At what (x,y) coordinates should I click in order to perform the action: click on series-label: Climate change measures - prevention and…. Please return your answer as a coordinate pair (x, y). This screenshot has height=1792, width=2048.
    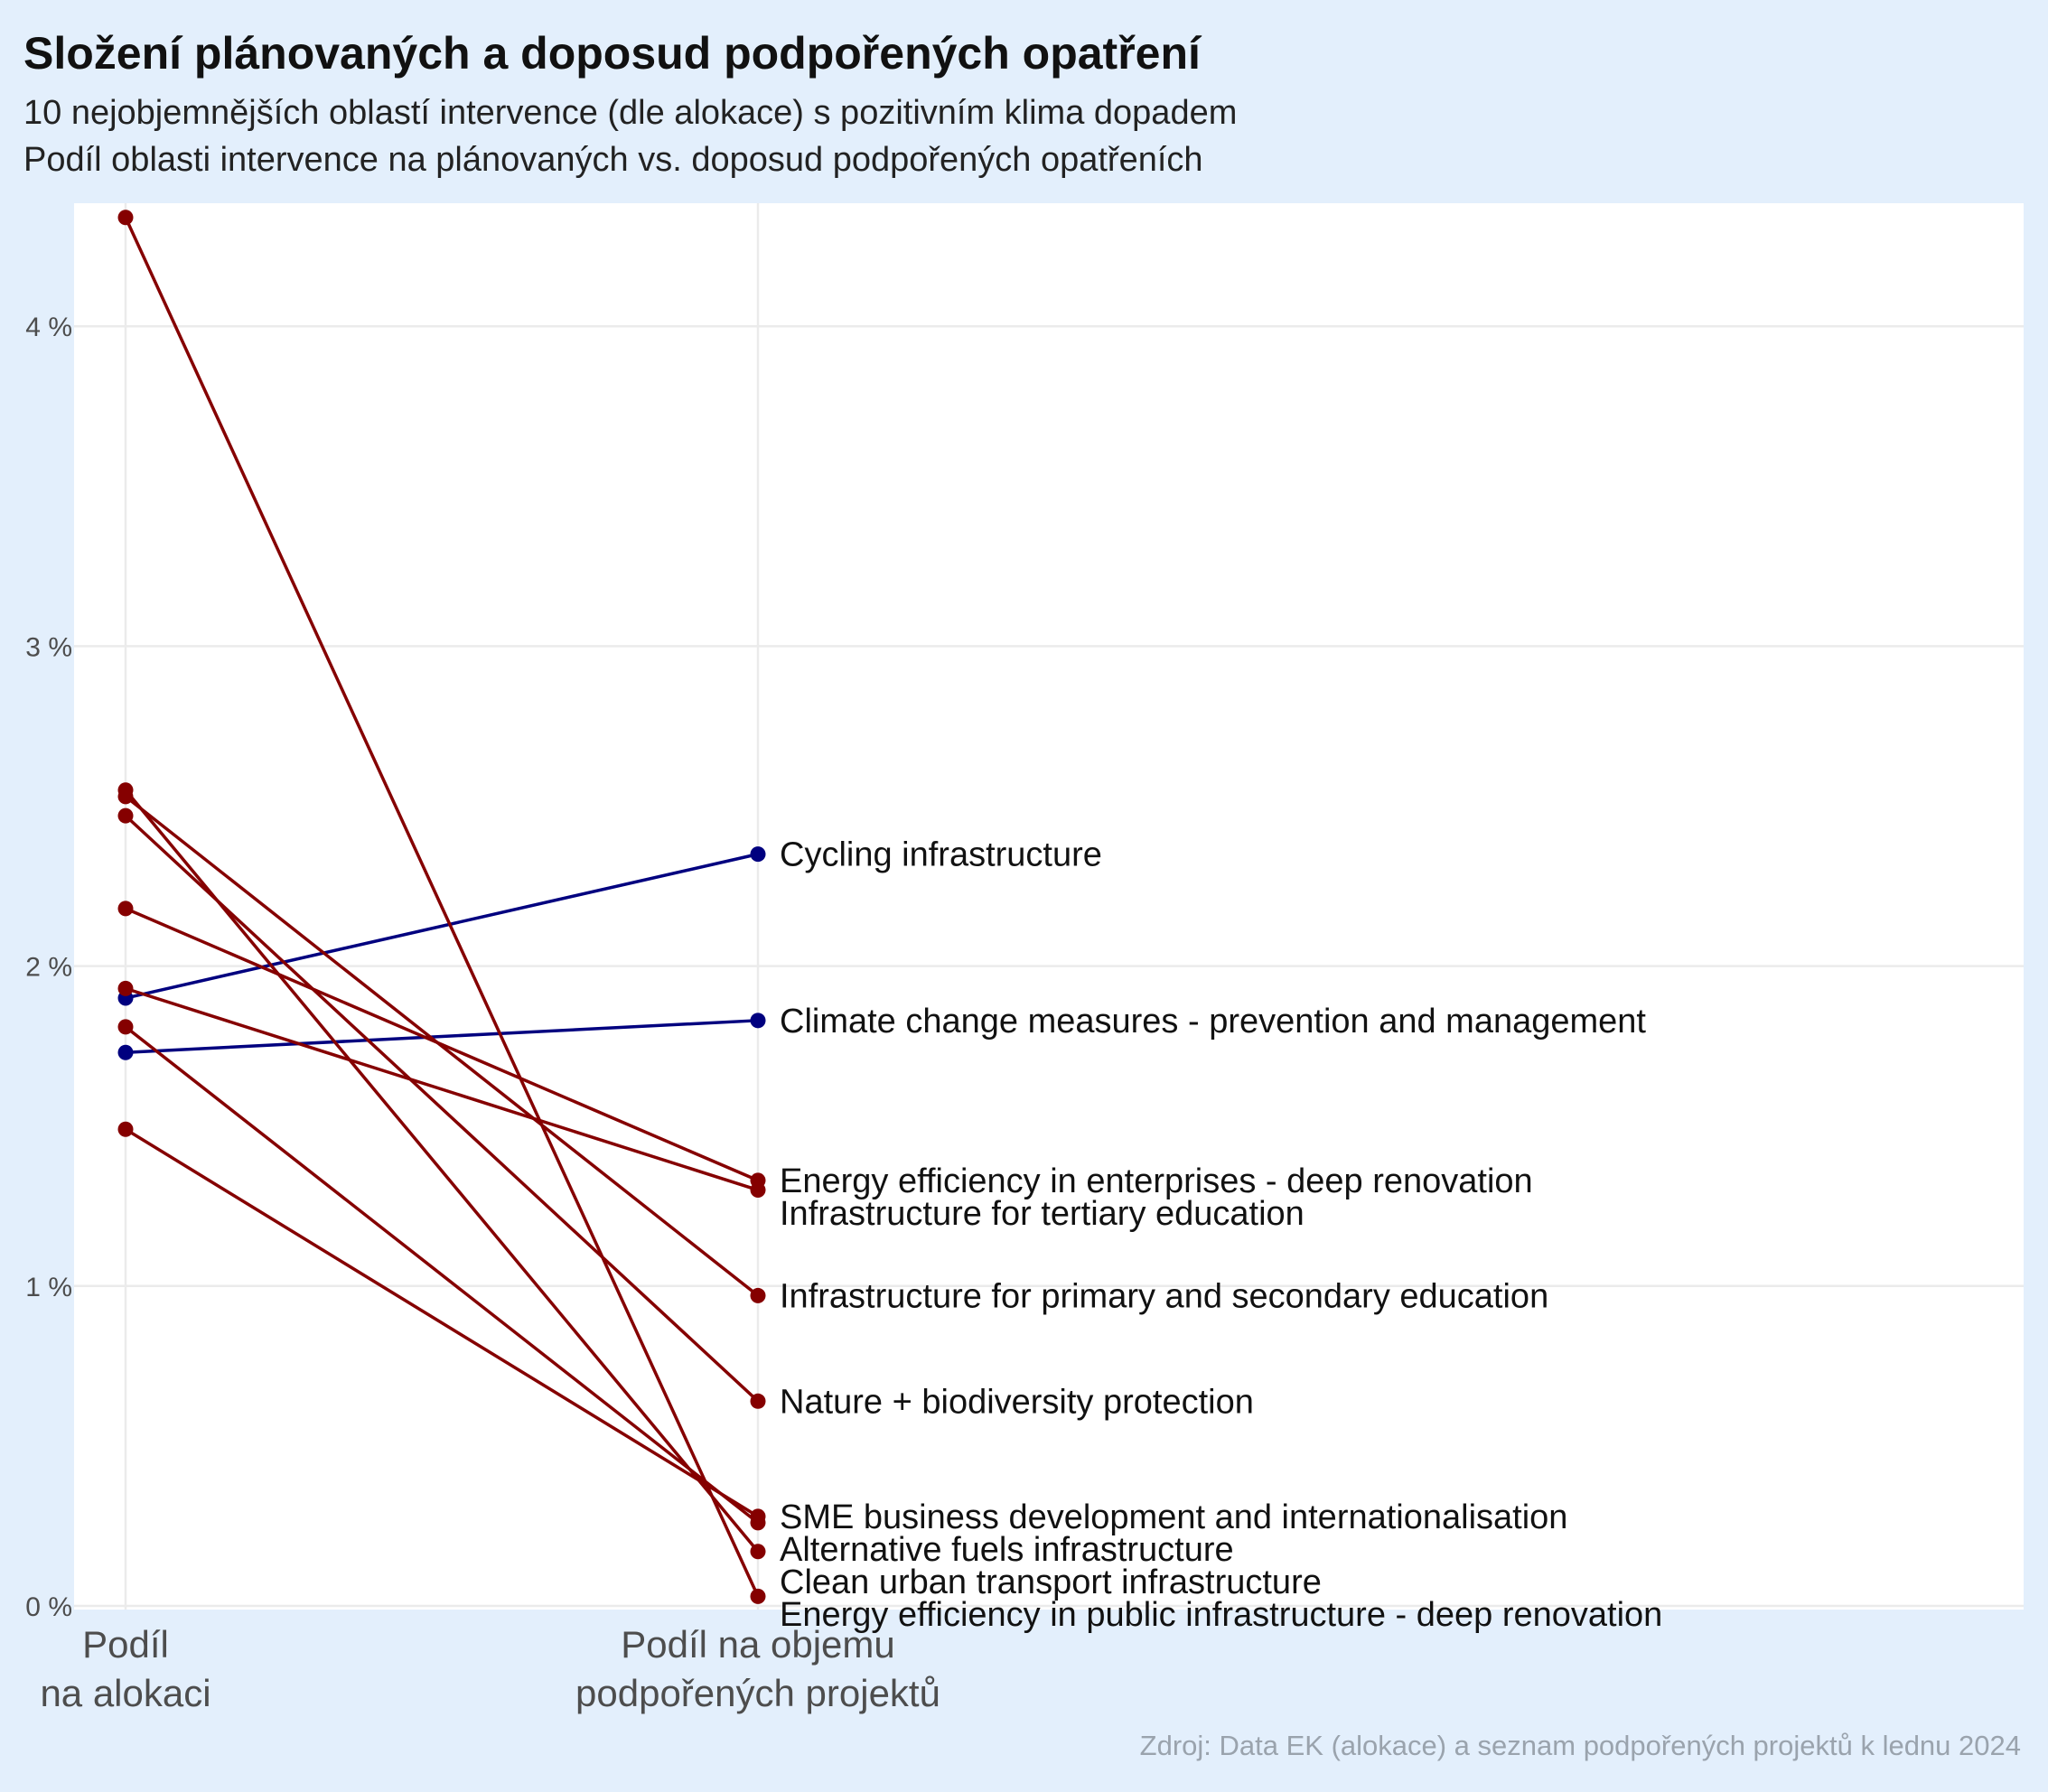
    Looking at the image, I should click on (1213, 1022).